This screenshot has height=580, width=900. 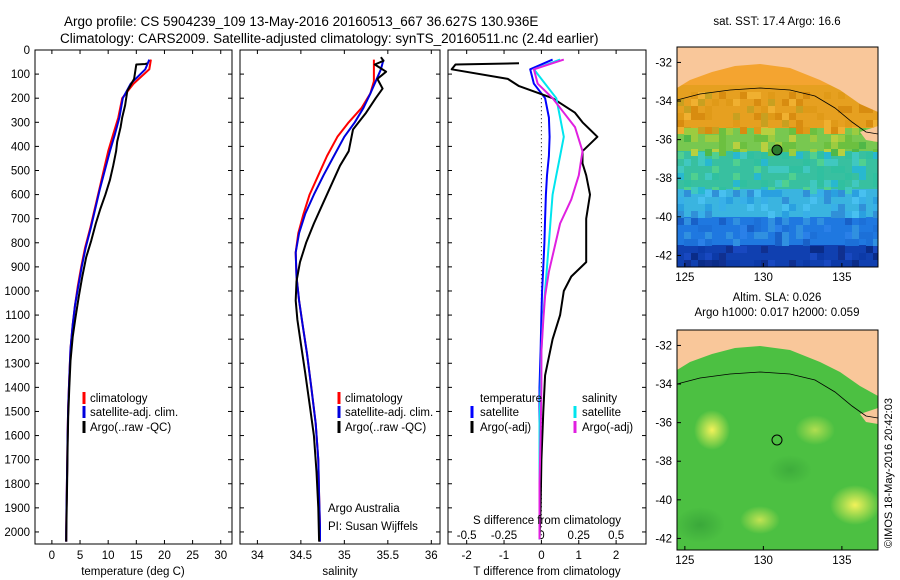 I want to click on y-tick-label: 1700, so click(x=17, y=461).